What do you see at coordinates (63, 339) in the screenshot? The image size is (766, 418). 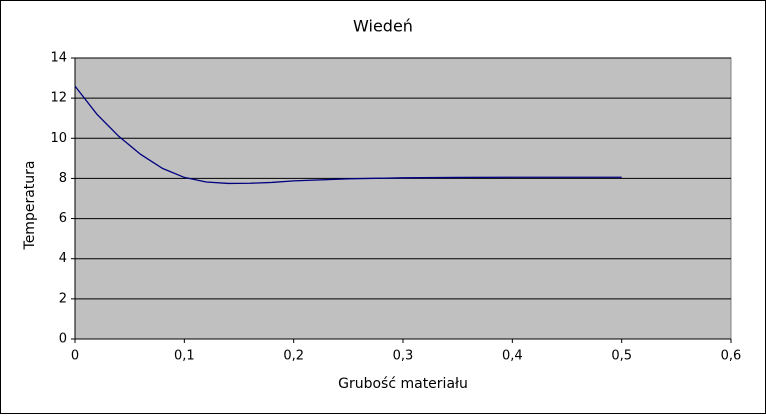 I see `y-tick-label: 0` at bounding box center [63, 339].